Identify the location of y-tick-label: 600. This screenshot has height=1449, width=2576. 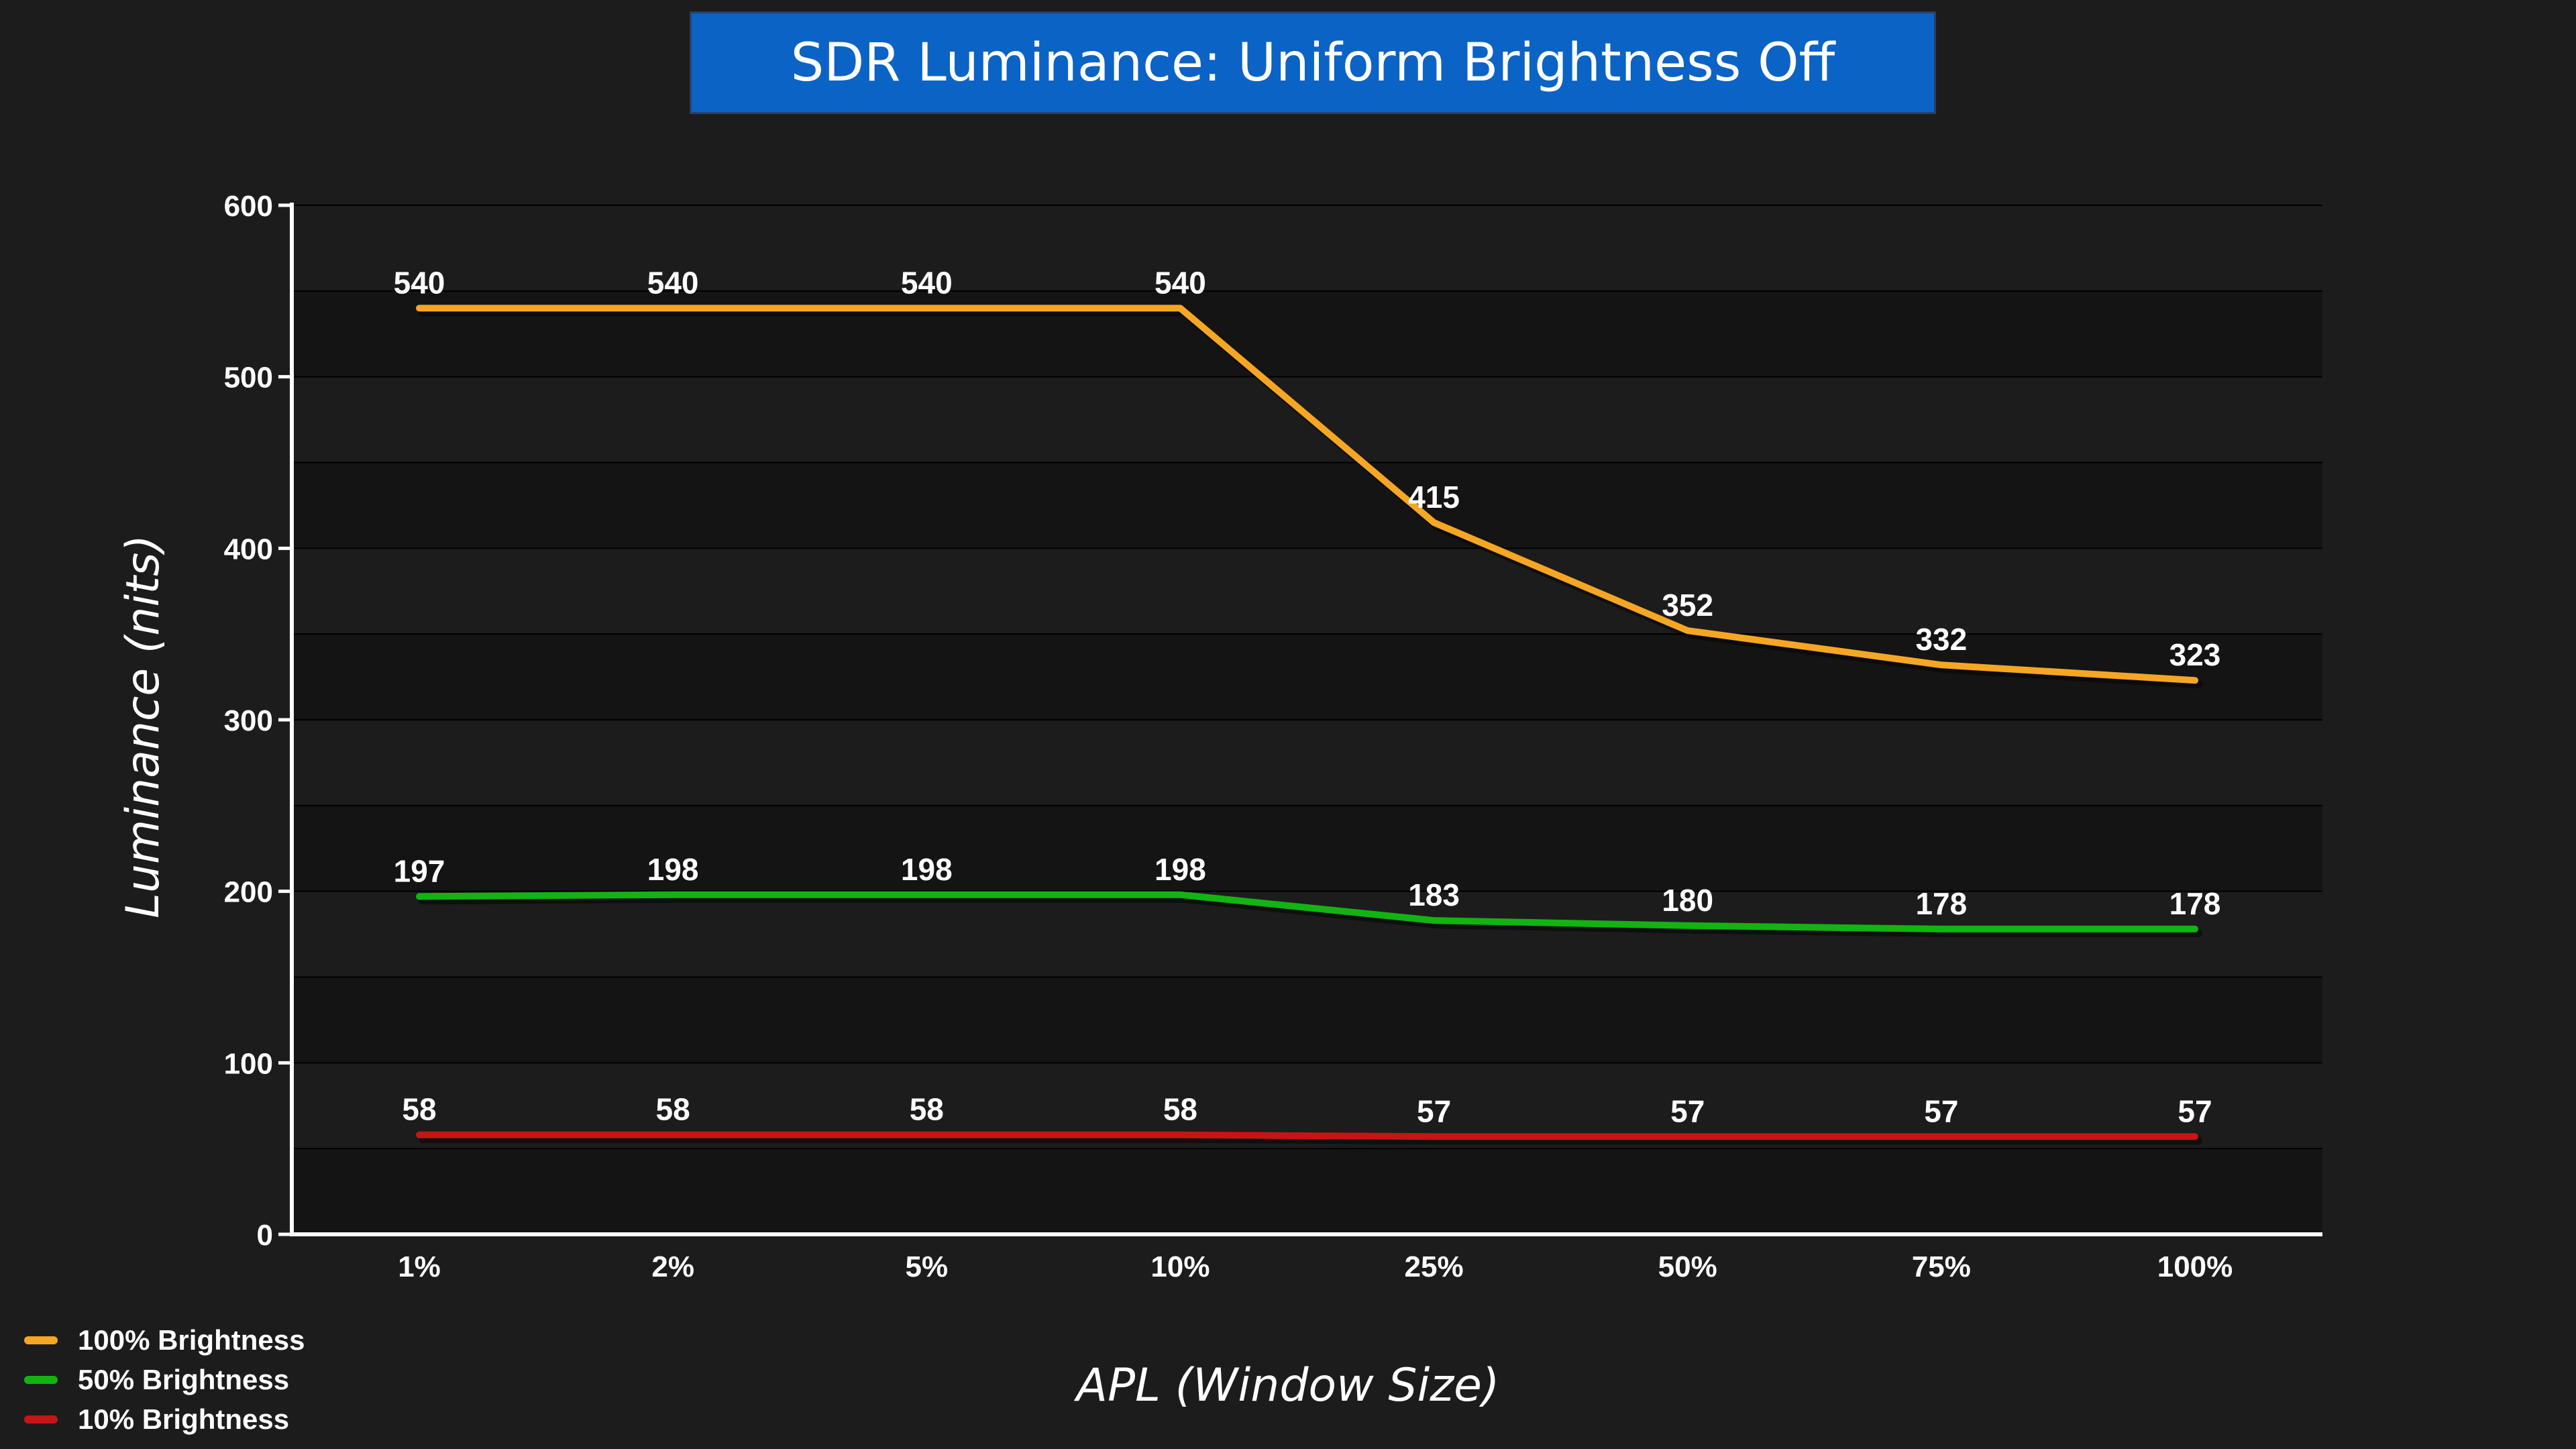
(248, 206).